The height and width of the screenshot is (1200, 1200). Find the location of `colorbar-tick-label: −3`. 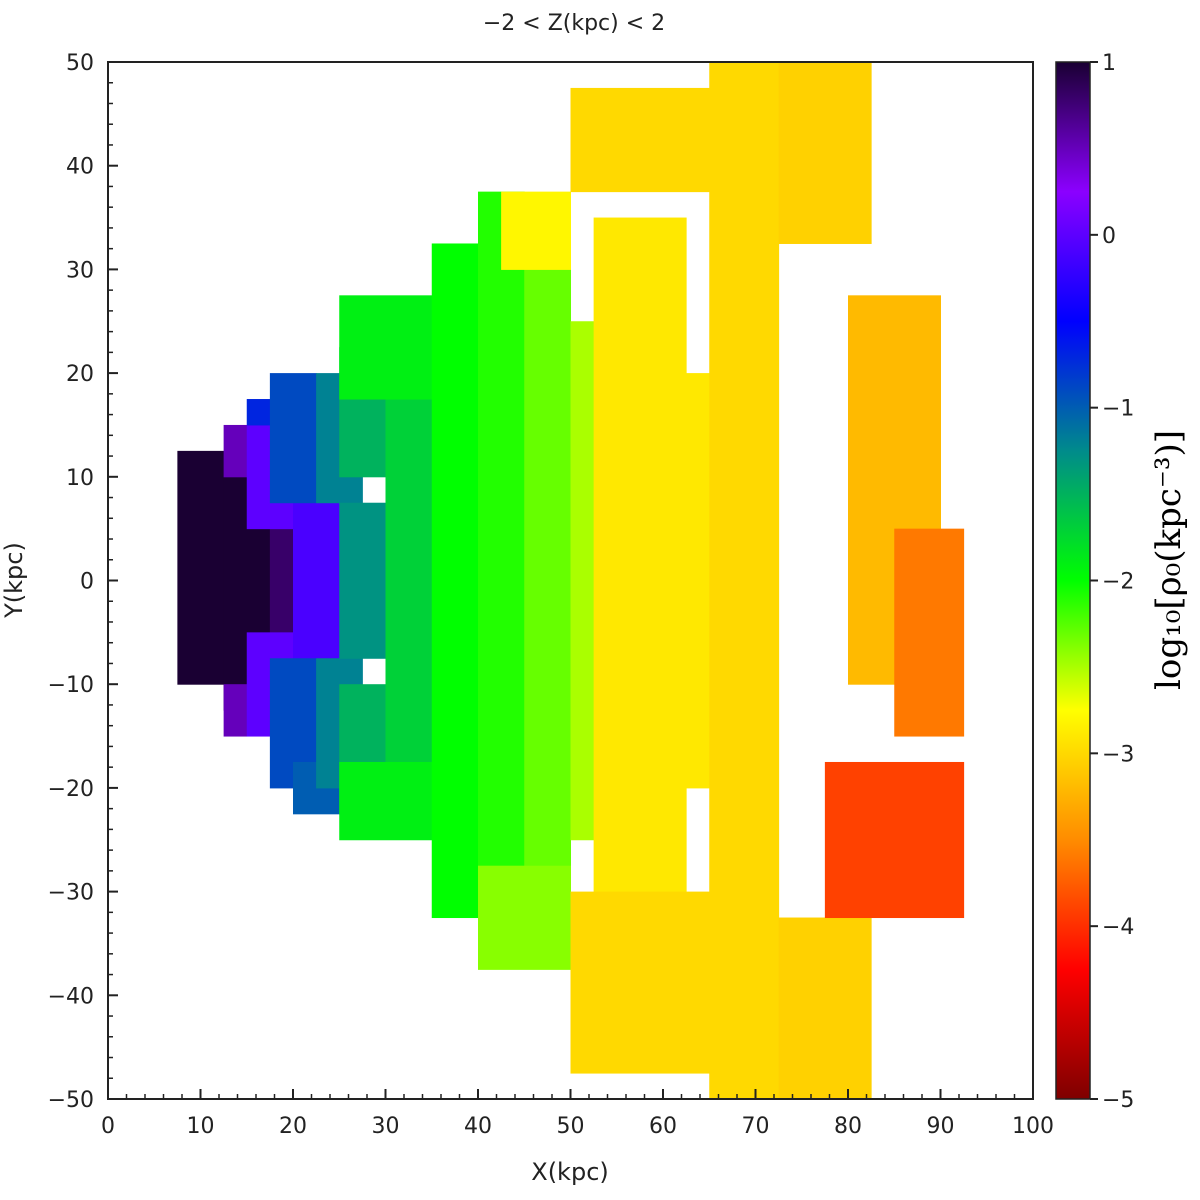

colorbar-tick-label: −3 is located at coordinates (1118, 754).